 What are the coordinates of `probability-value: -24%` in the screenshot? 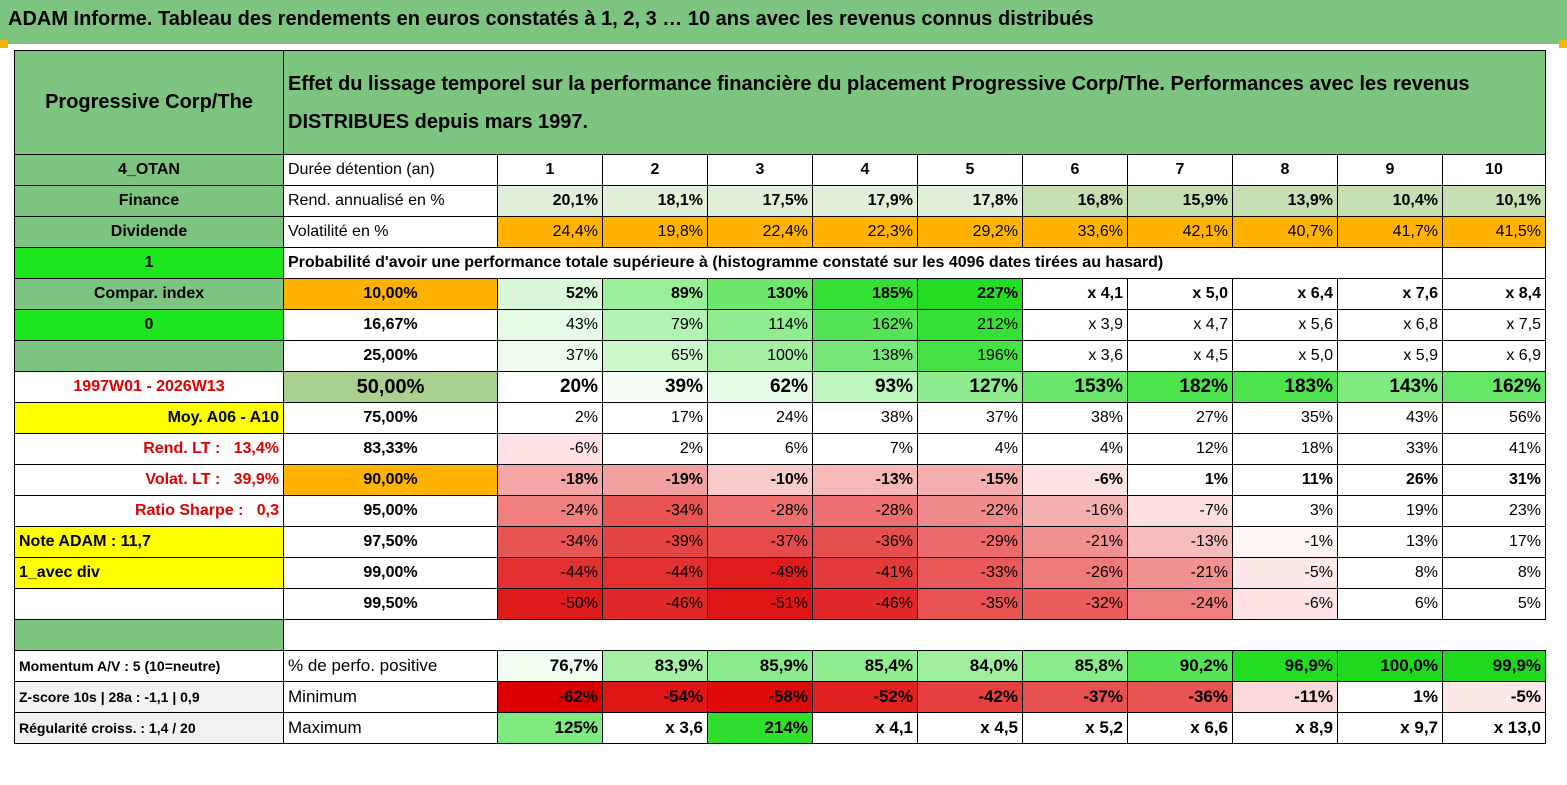 It's located at (550, 511).